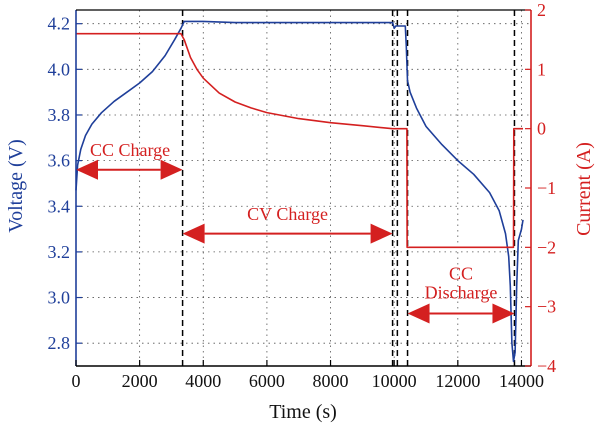 The width and height of the screenshot is (600, 430). What do you see at coordinates (331, 381) in the screenshot?
I see `x-tick-label: 8000` at bounding box center [331, 381].